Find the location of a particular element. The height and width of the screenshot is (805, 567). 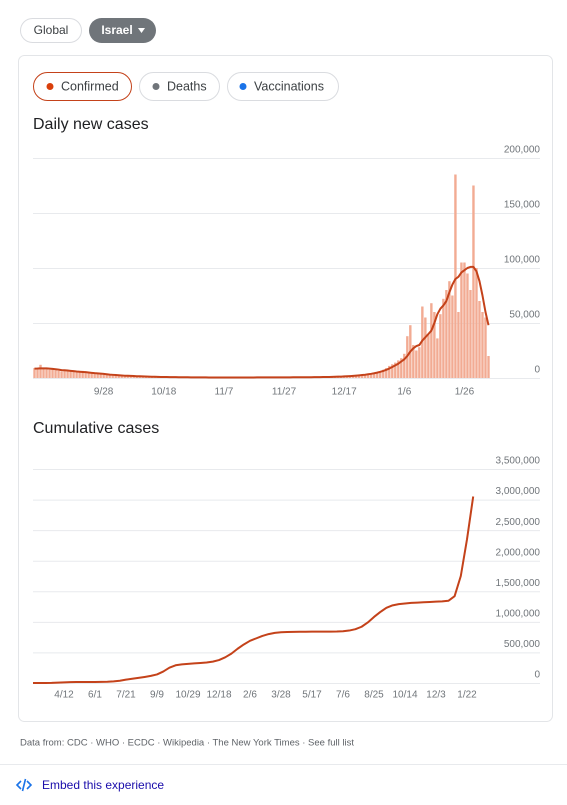

y-tick-label: 2,000,000 is located at coordinates (518, 552).